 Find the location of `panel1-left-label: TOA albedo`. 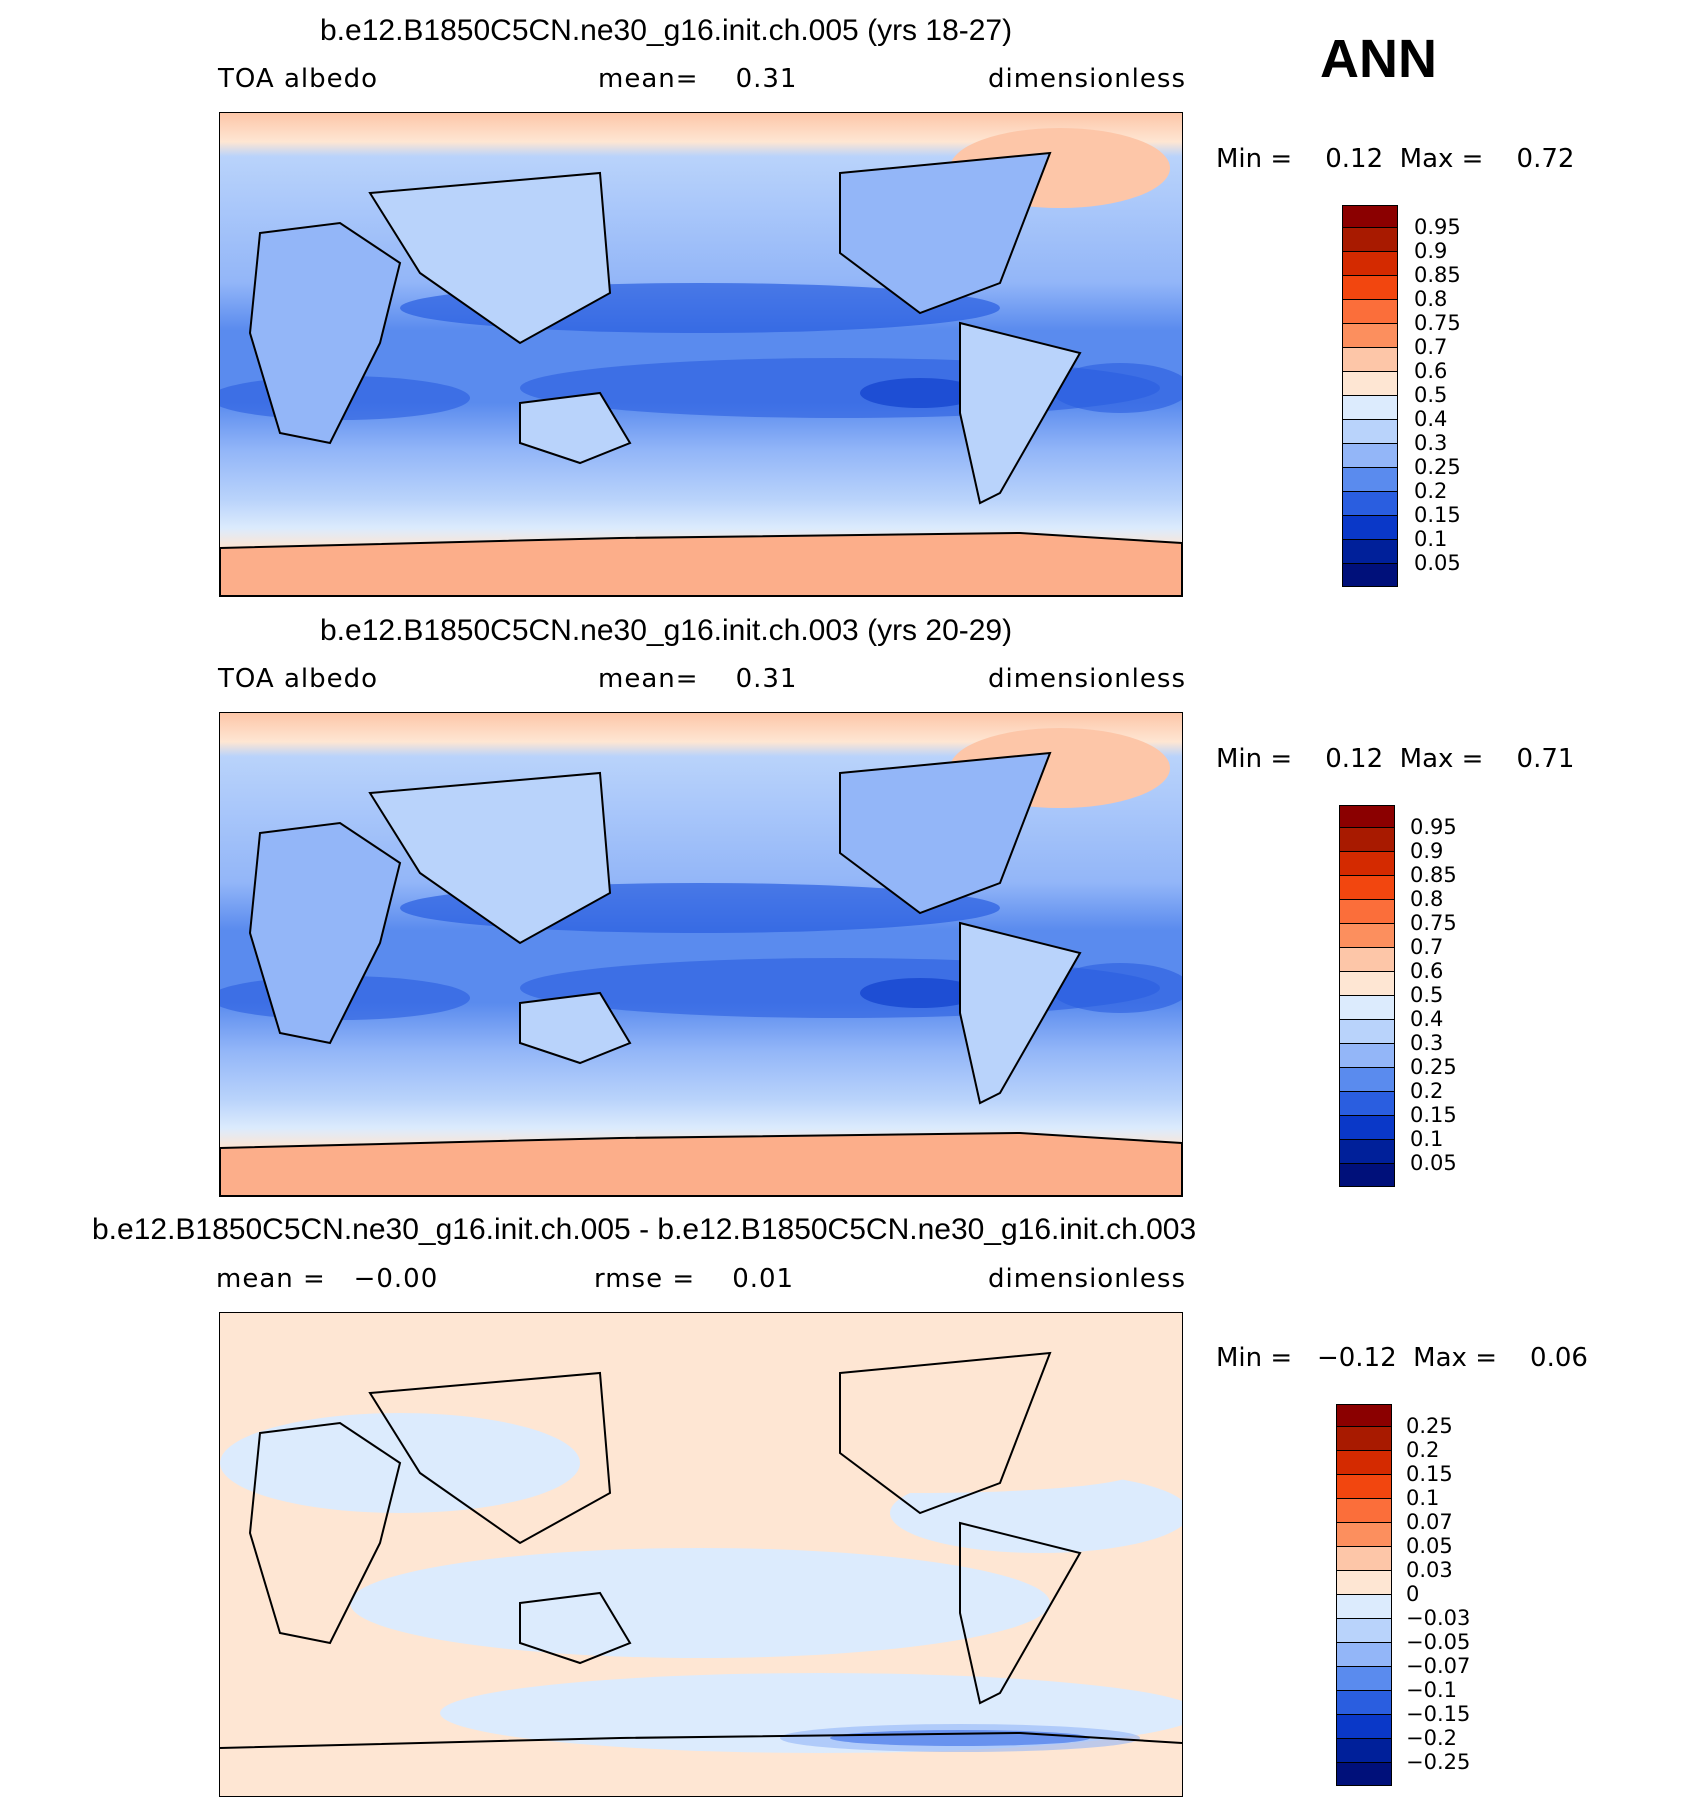

panel1-left-label: TOA albedo is located at coordinates (298, 79).